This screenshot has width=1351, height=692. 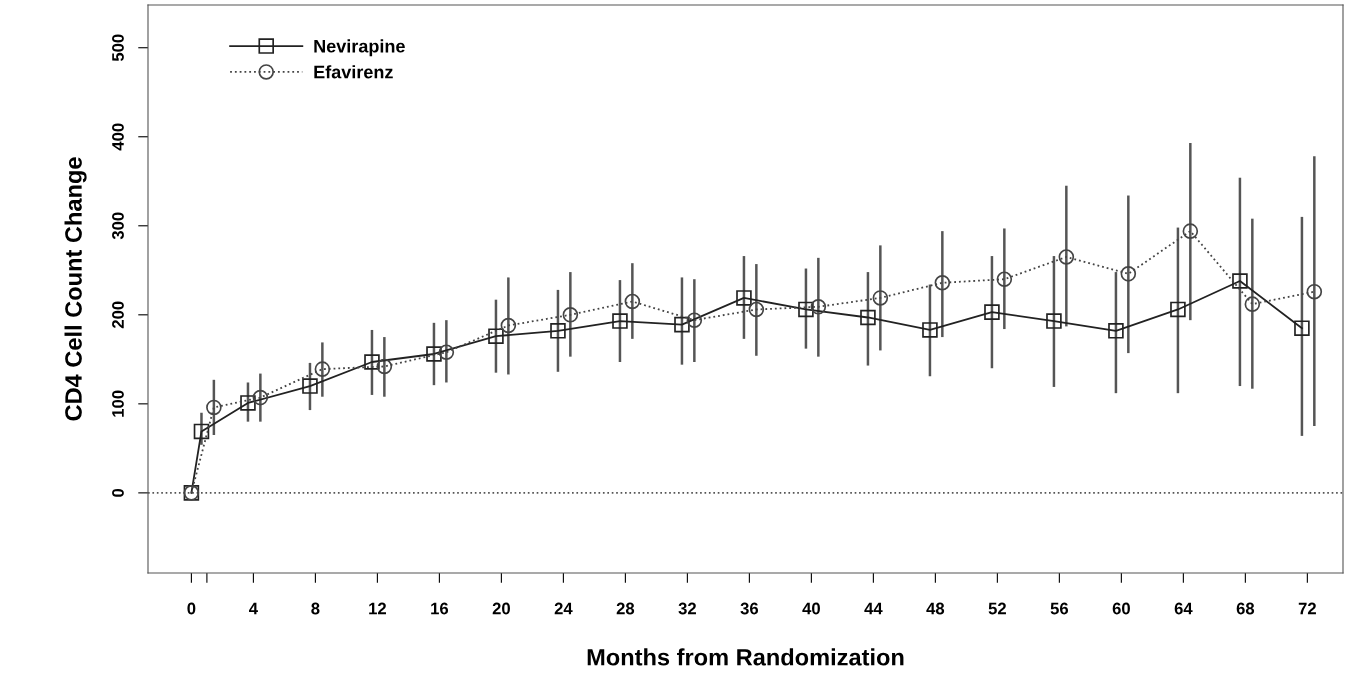 I want to click on x-tick-label: 12, so click(x=377, y=608).